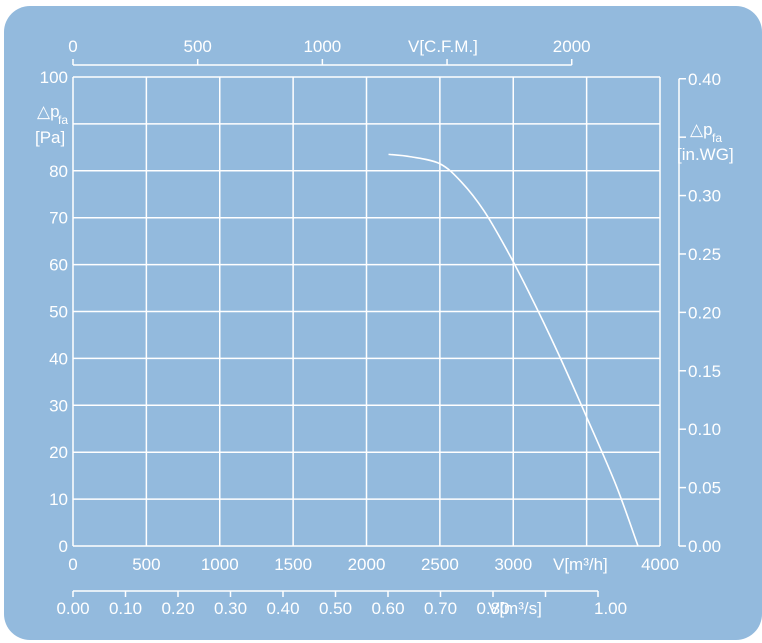 This screenshot has height=643, width=762. What do you see at coordinates (230, 608) in the screenshot?
I see `extra-tick-label: 0.30` at bounding box center [230, 608].